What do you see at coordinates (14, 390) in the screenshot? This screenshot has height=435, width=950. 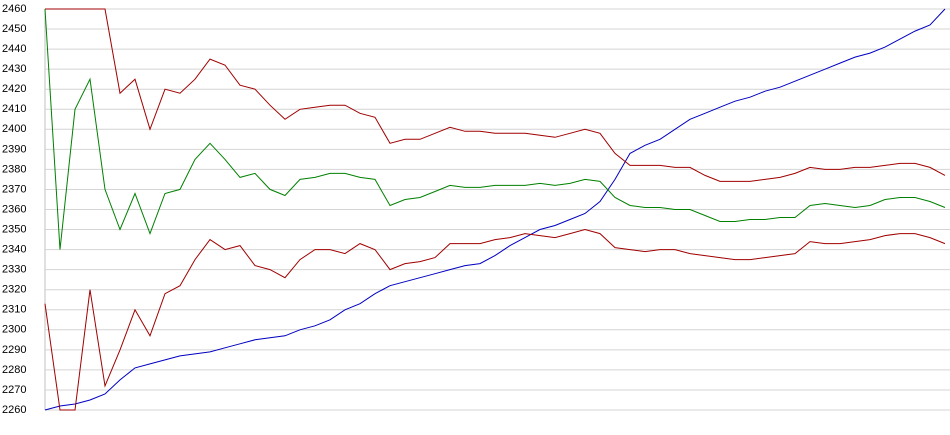 I see `y-tick-label: 2270` at bounding box center [14, 390].